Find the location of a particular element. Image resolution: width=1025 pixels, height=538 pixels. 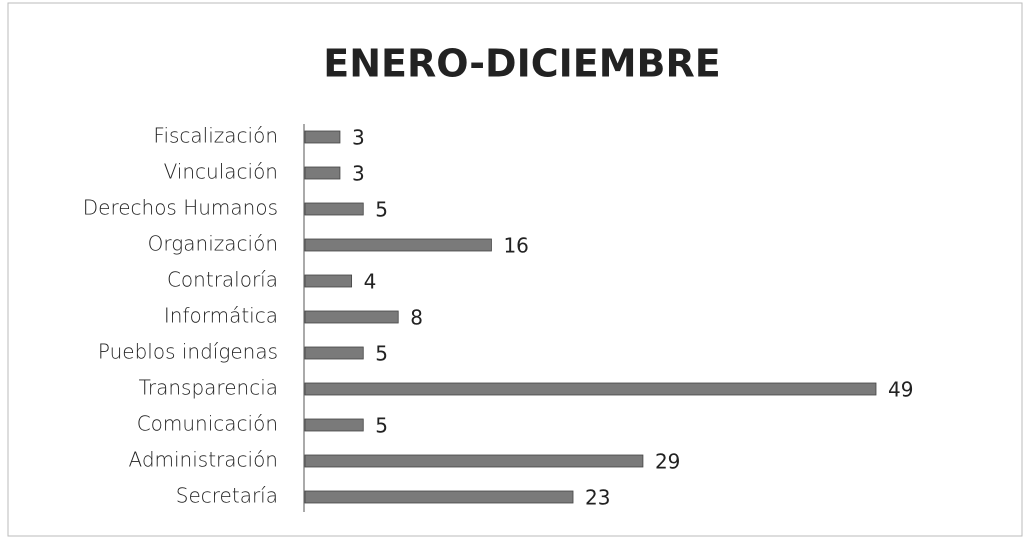

value-label: 29 is located at coordinates (667, 462).